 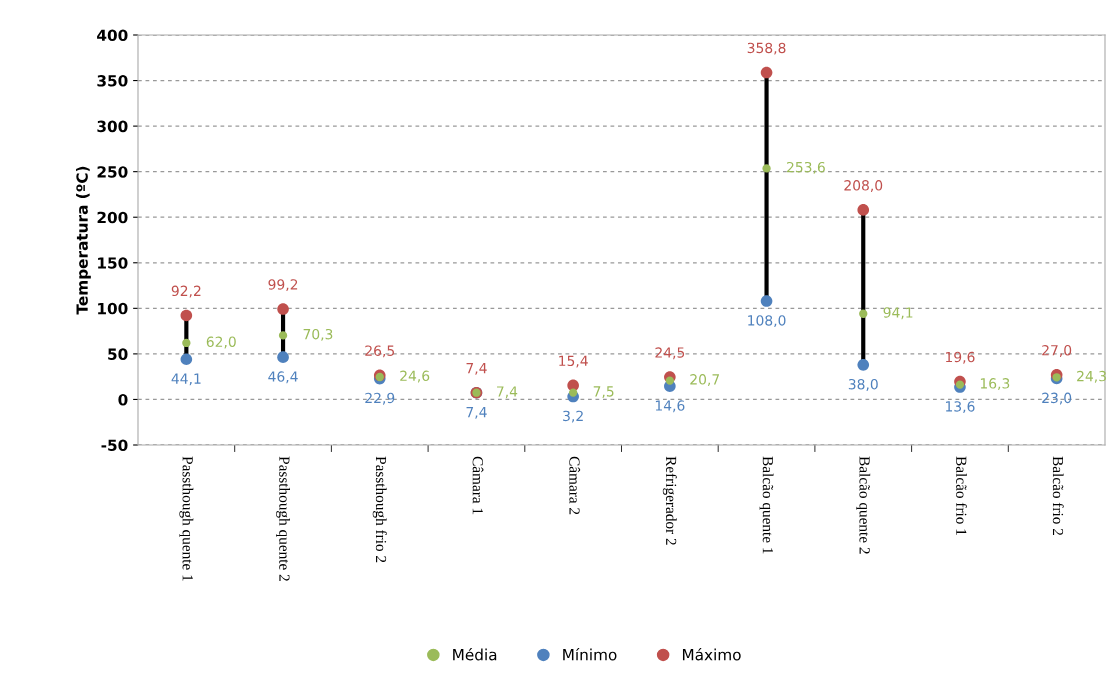 What do you see at coordinates (603, 392) in the screenshot?
I see `data-label: 7,5` at bounding box center [603, 392].